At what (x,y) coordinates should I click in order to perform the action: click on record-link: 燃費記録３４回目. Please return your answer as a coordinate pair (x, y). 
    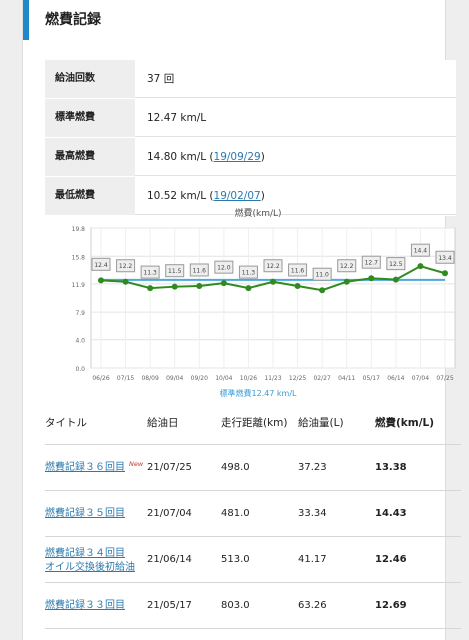
    Looking at the image, I should click on (85, 553).